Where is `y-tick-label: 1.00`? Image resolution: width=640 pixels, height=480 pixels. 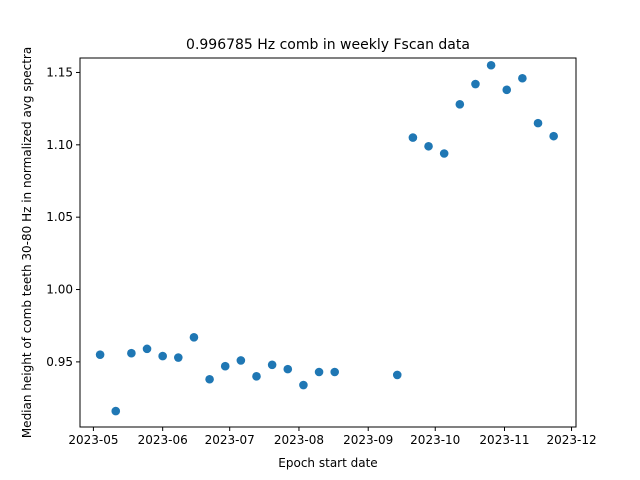 y-tick-label: 1.00 is located at coordinates (59, 290).